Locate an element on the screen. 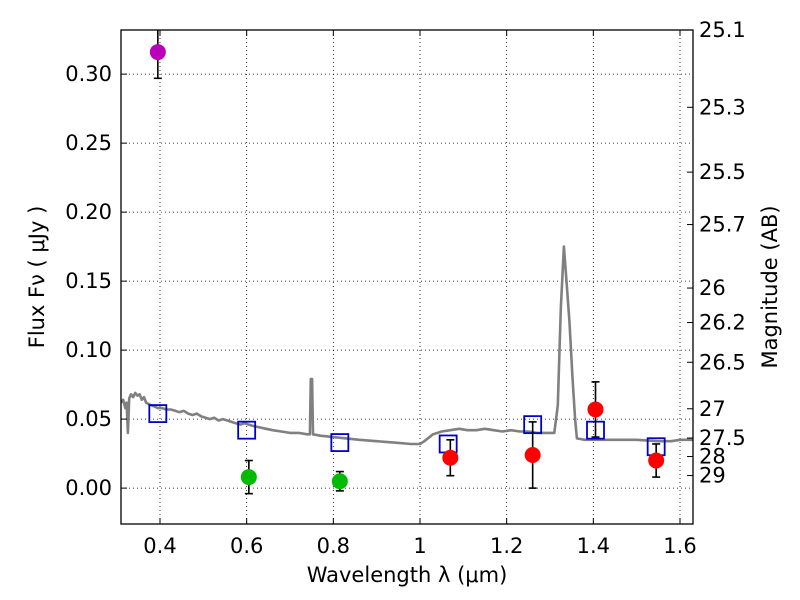 This screenshot has height=600, width=800. x-tick-label: 0.8 is located at coordinates (333, 546).